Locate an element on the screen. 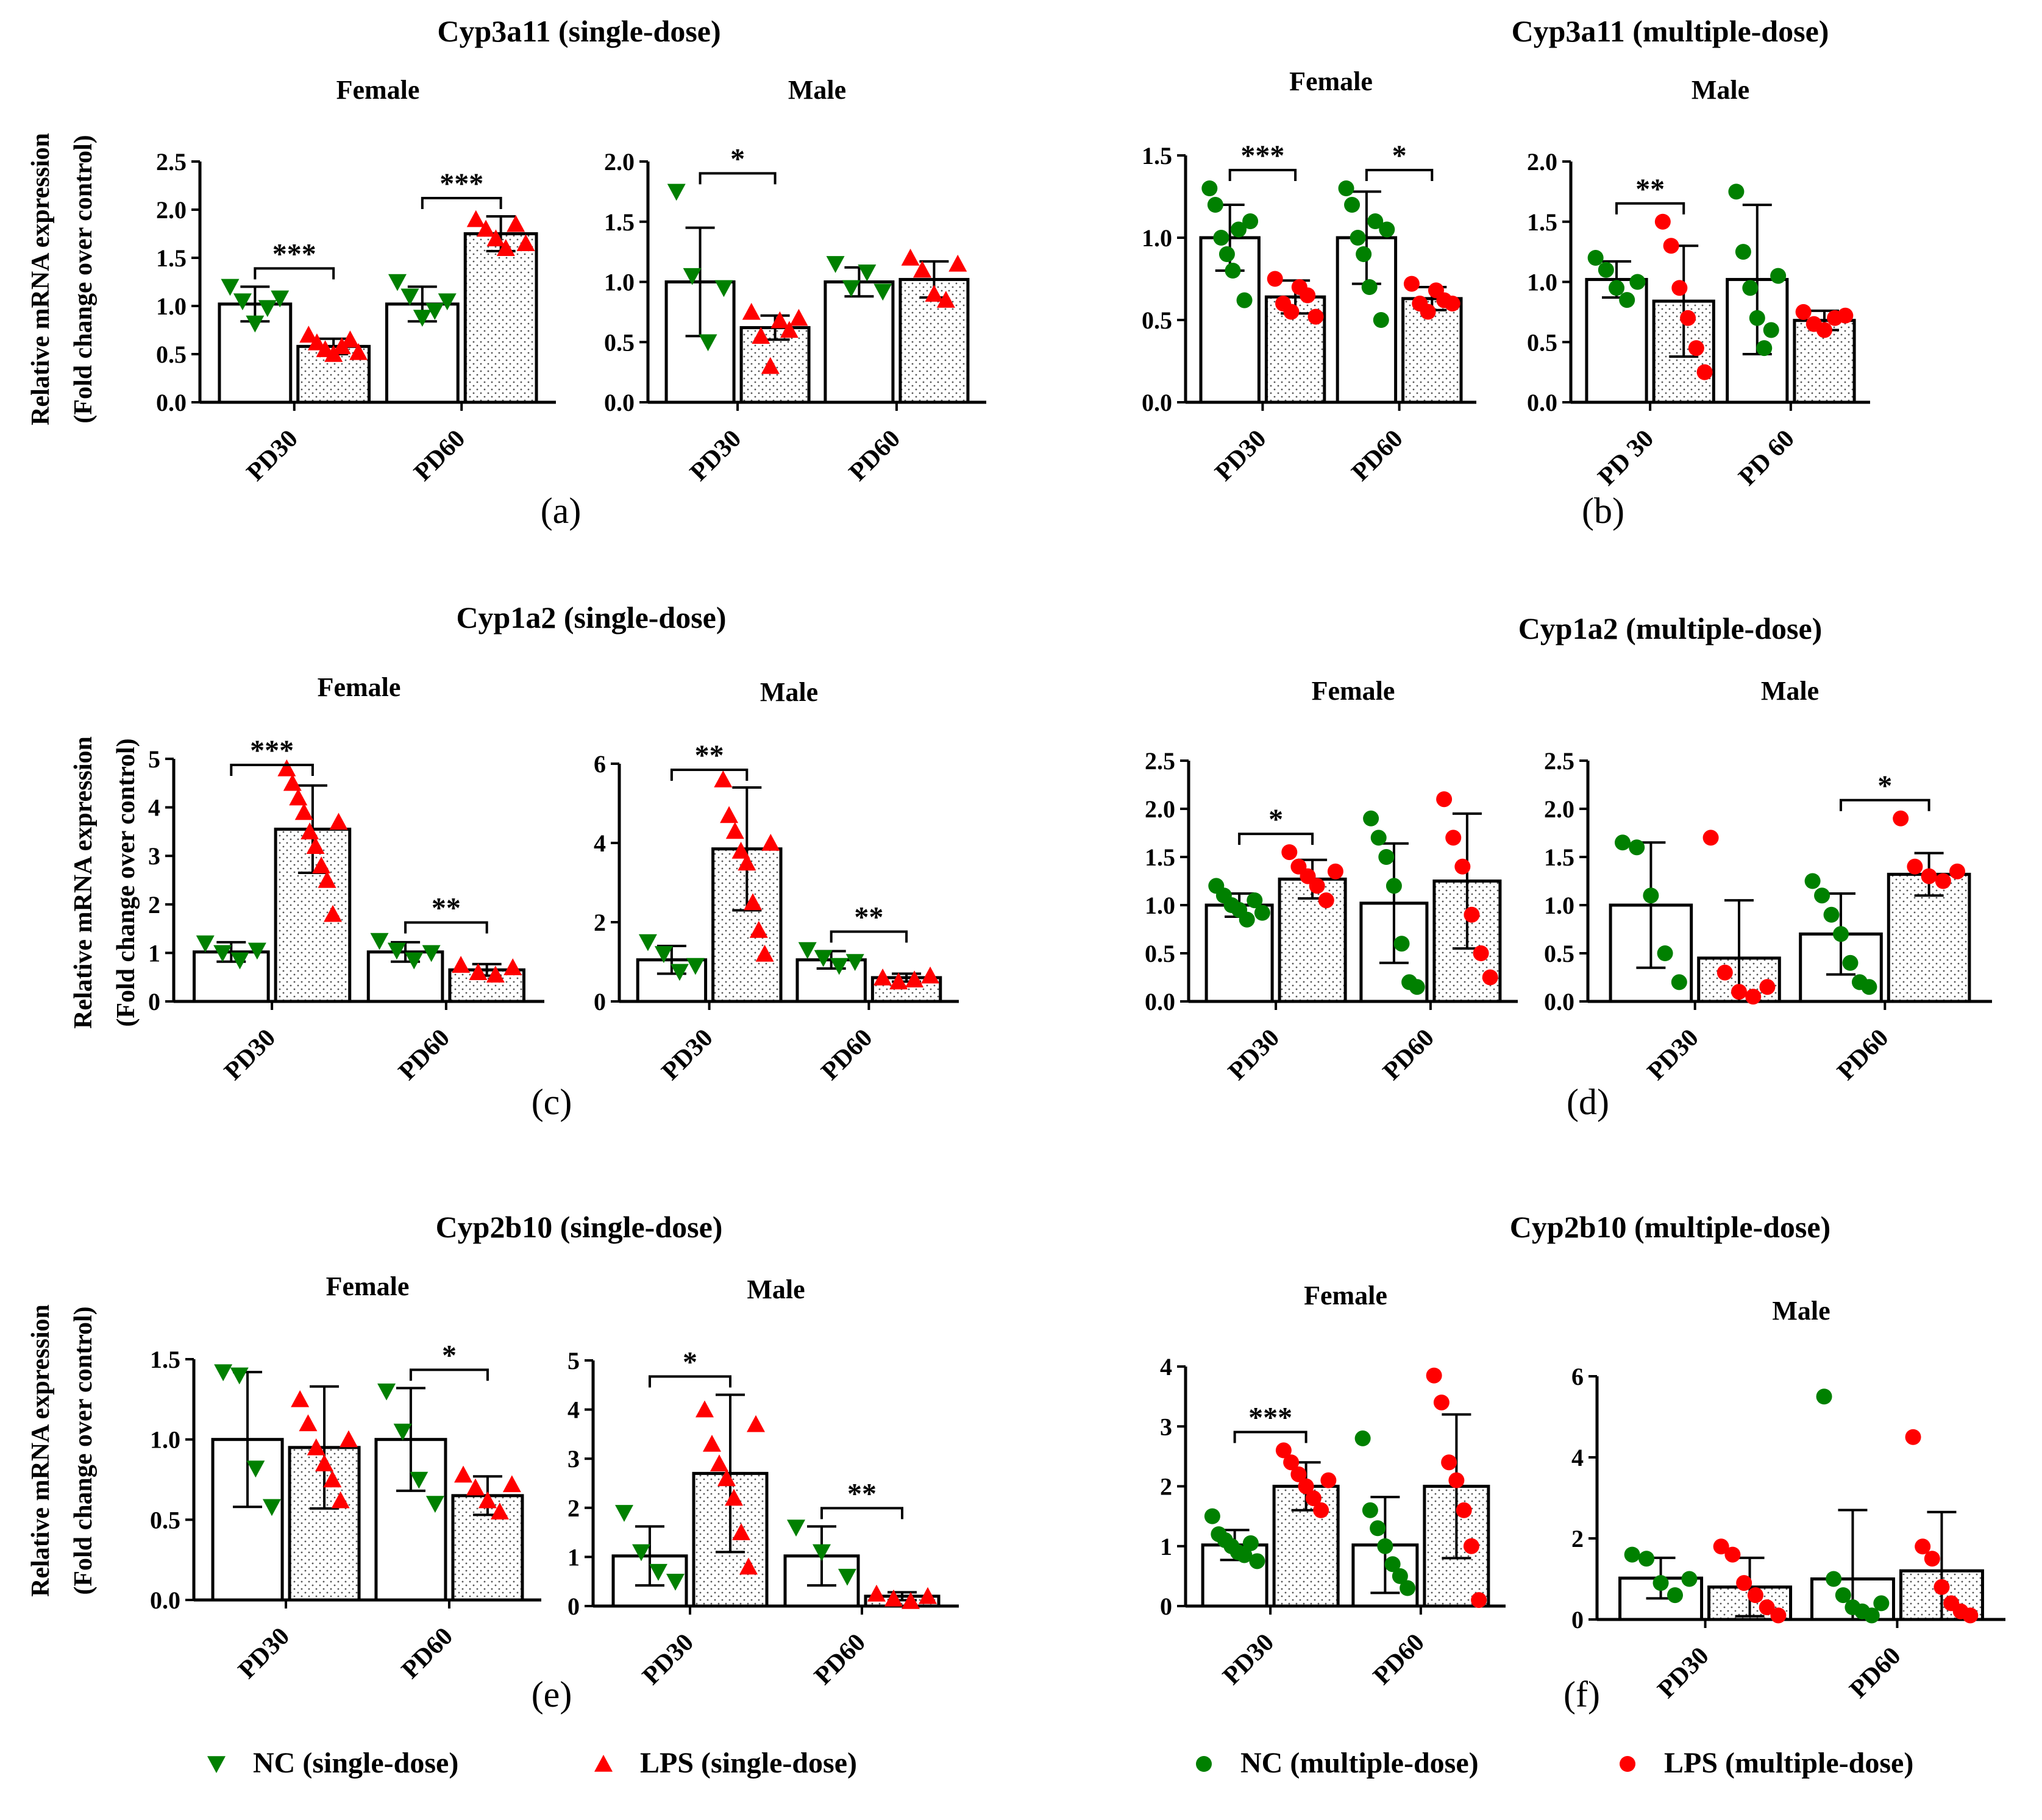 The height and width of the screenshot is (1820, 2042). y-tick-label: 2.0 is located at coordinates (1542, 162).